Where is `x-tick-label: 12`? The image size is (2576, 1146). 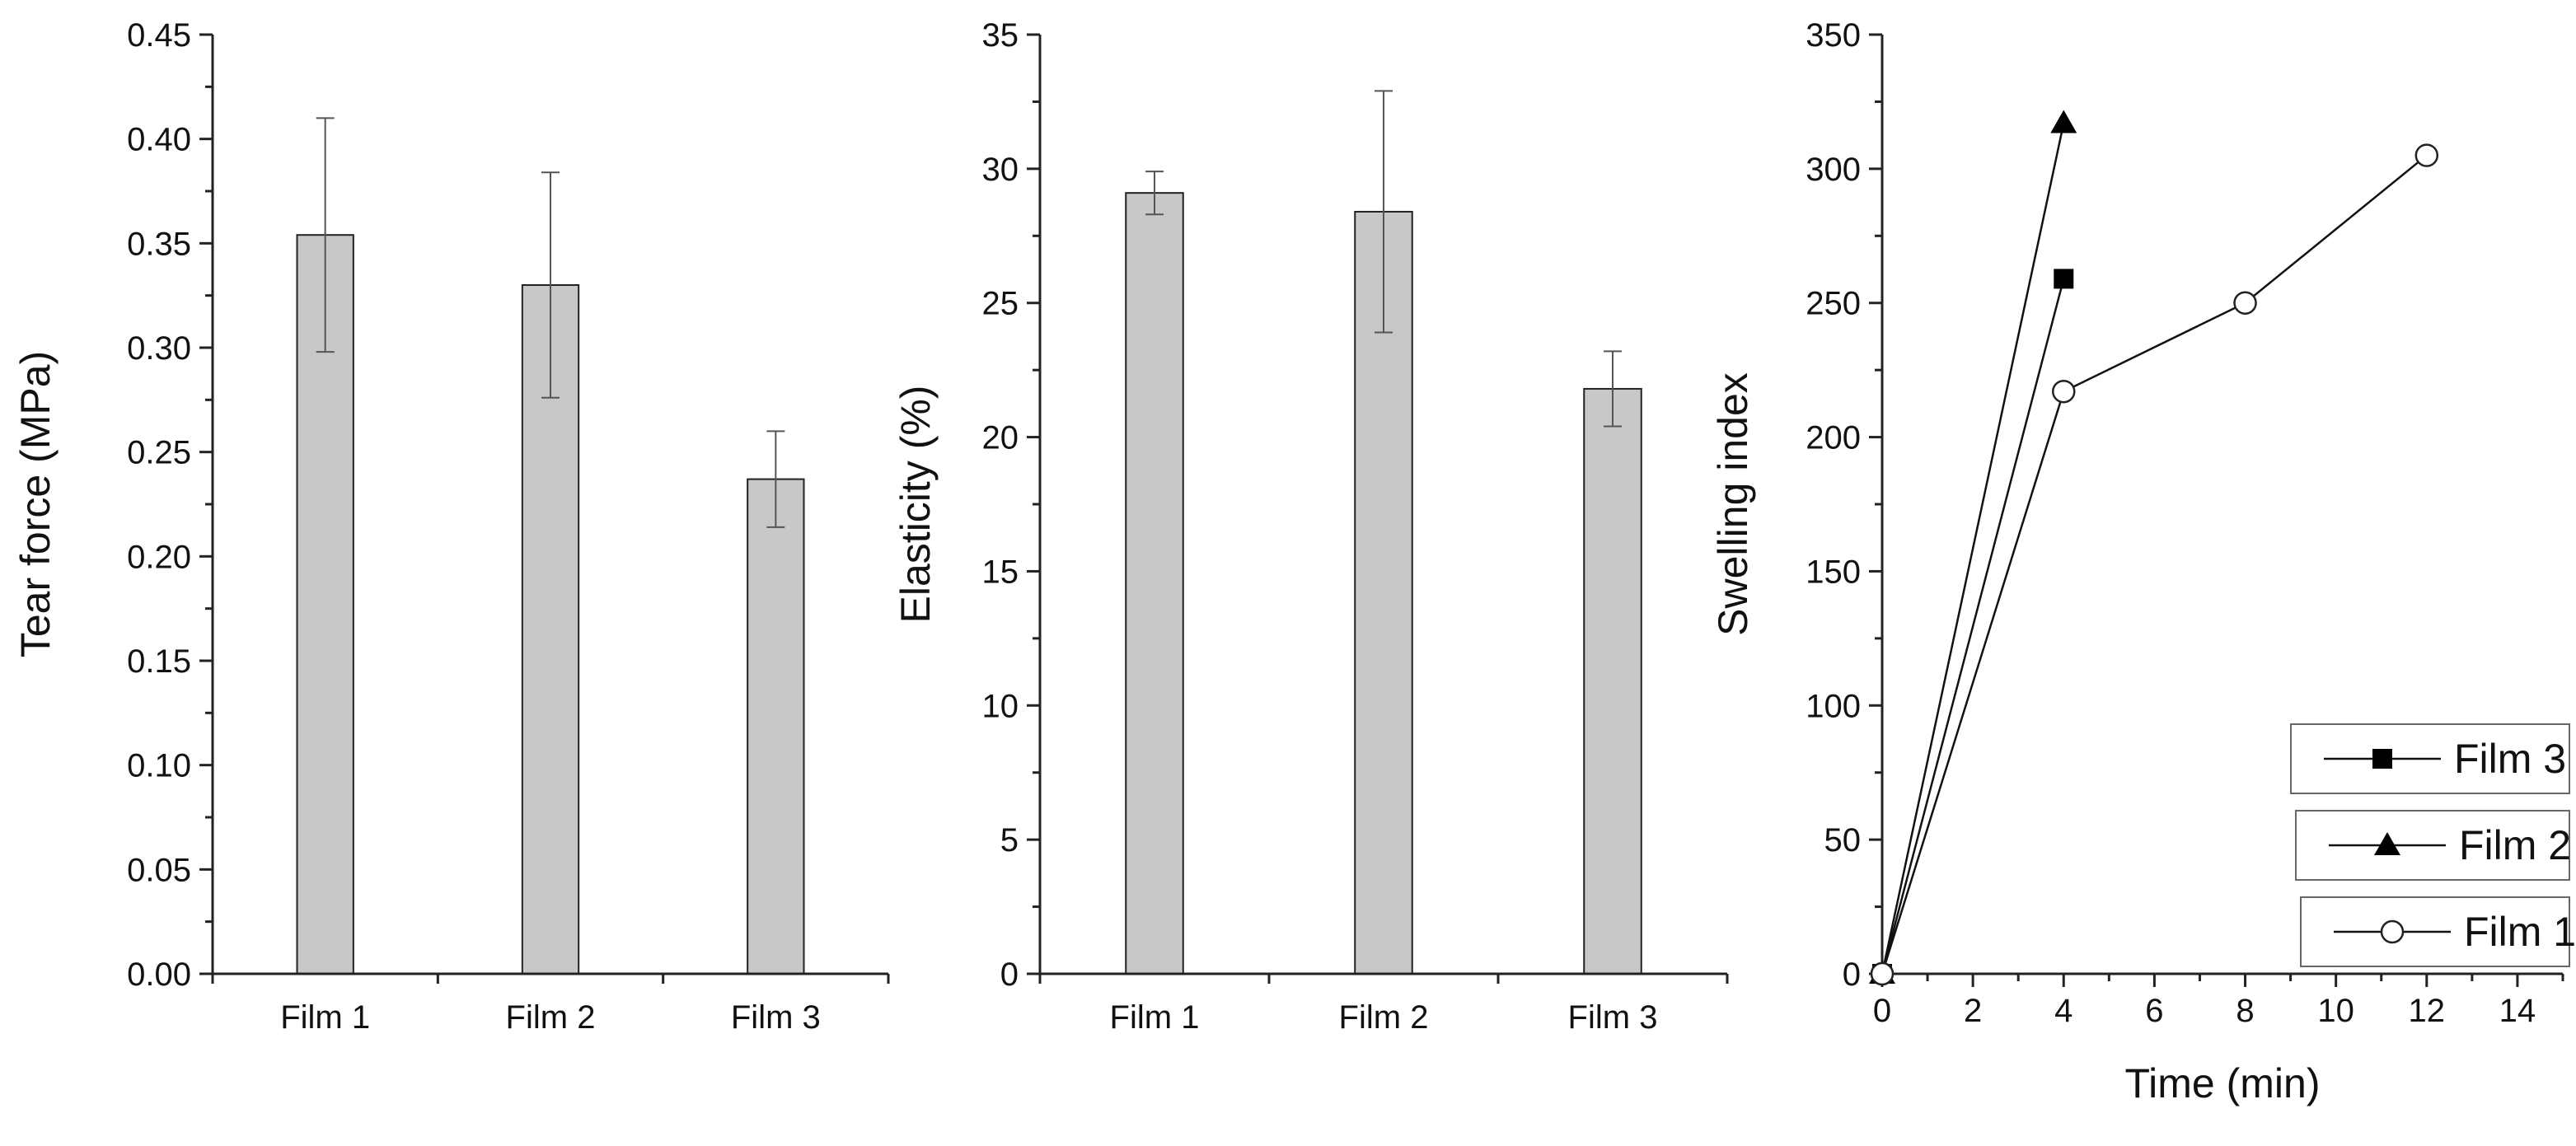
x-tick-label: 12 is located at coordinates (2427, 1011).